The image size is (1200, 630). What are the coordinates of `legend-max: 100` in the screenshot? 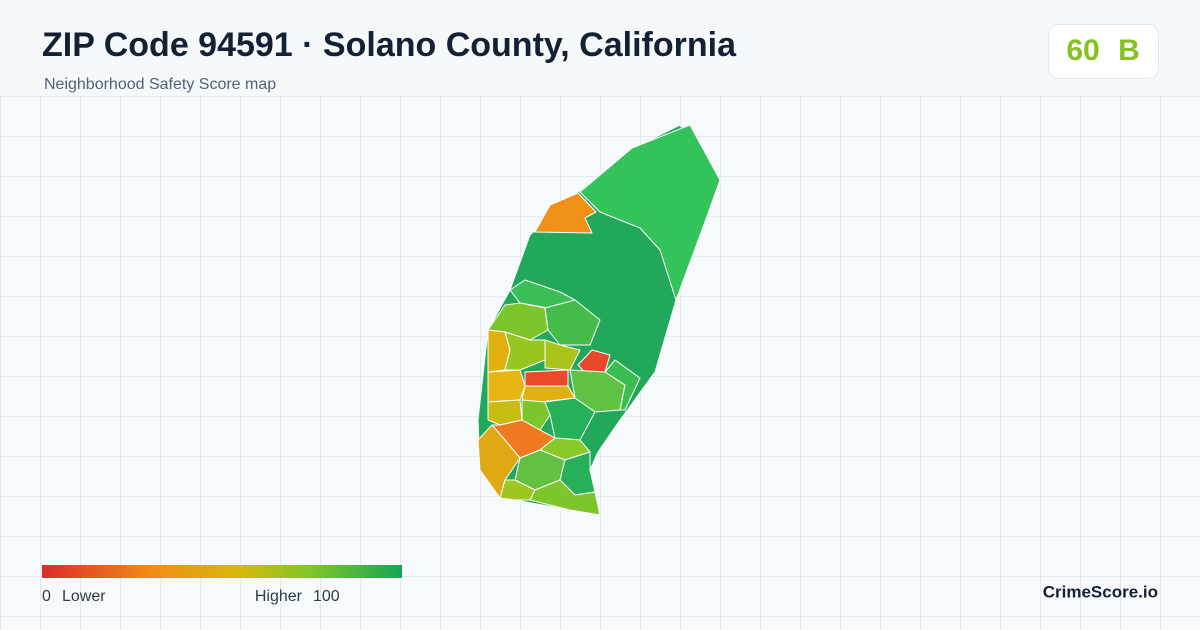 It's located at (326, 596).